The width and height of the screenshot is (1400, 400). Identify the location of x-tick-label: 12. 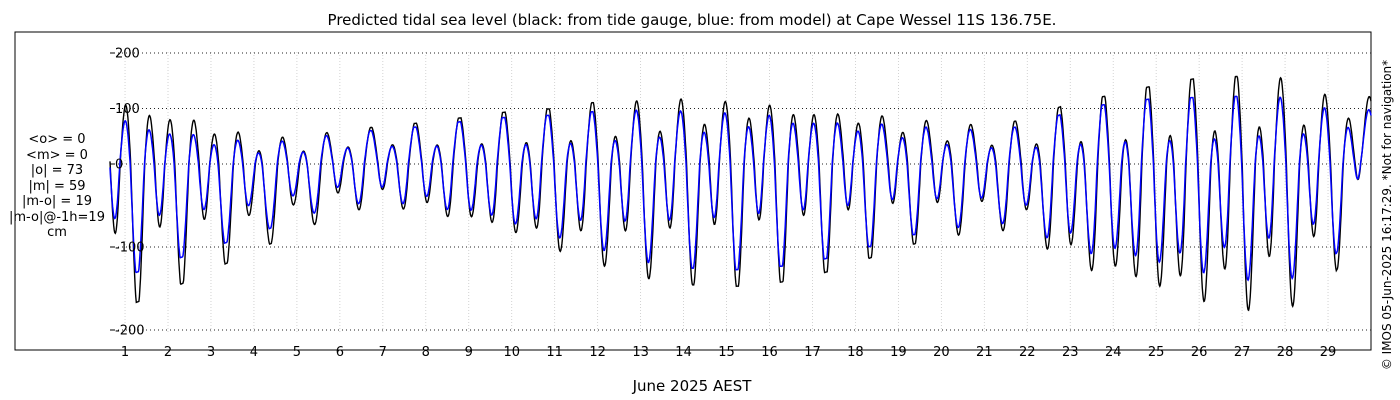
(597, 352).